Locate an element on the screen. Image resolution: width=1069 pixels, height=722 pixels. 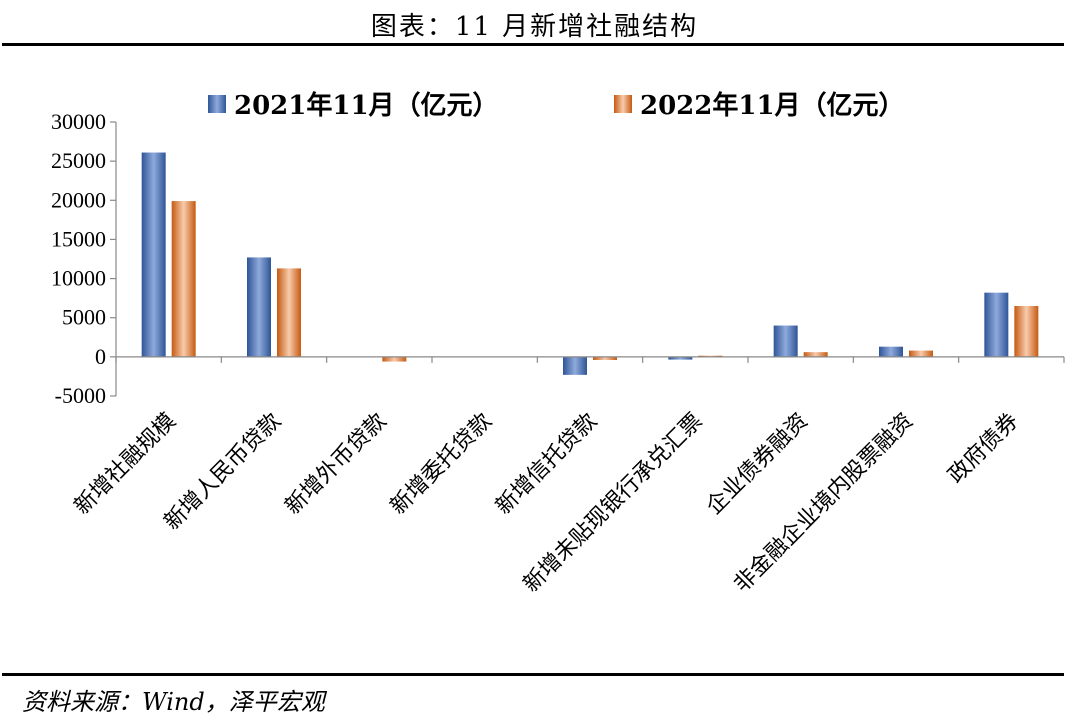
x-category-label: 新增委托贷款 is located at coordinates (441, 464).